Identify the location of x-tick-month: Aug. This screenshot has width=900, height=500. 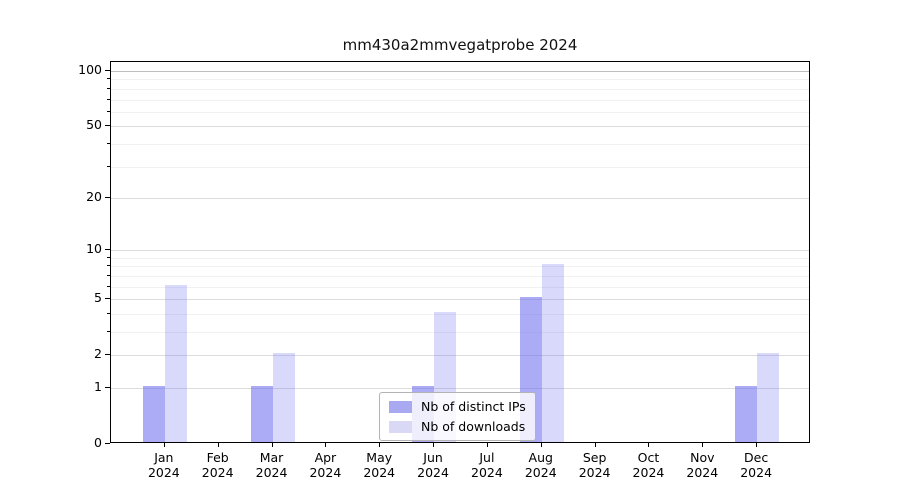
(540, 457).